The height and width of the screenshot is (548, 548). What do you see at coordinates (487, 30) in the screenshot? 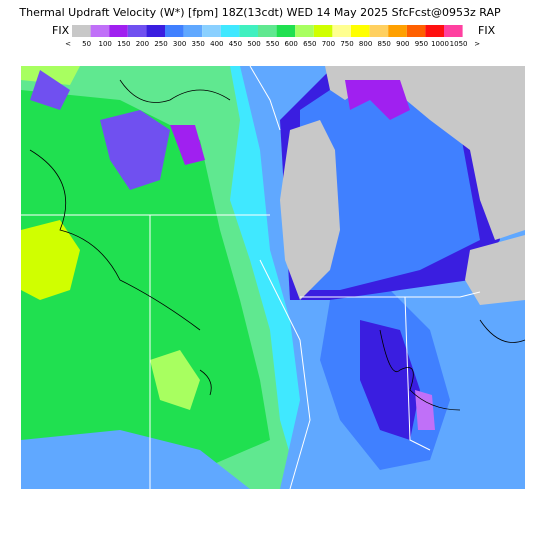
I see `fix-right: FIX` at bounding box center [487, 30].